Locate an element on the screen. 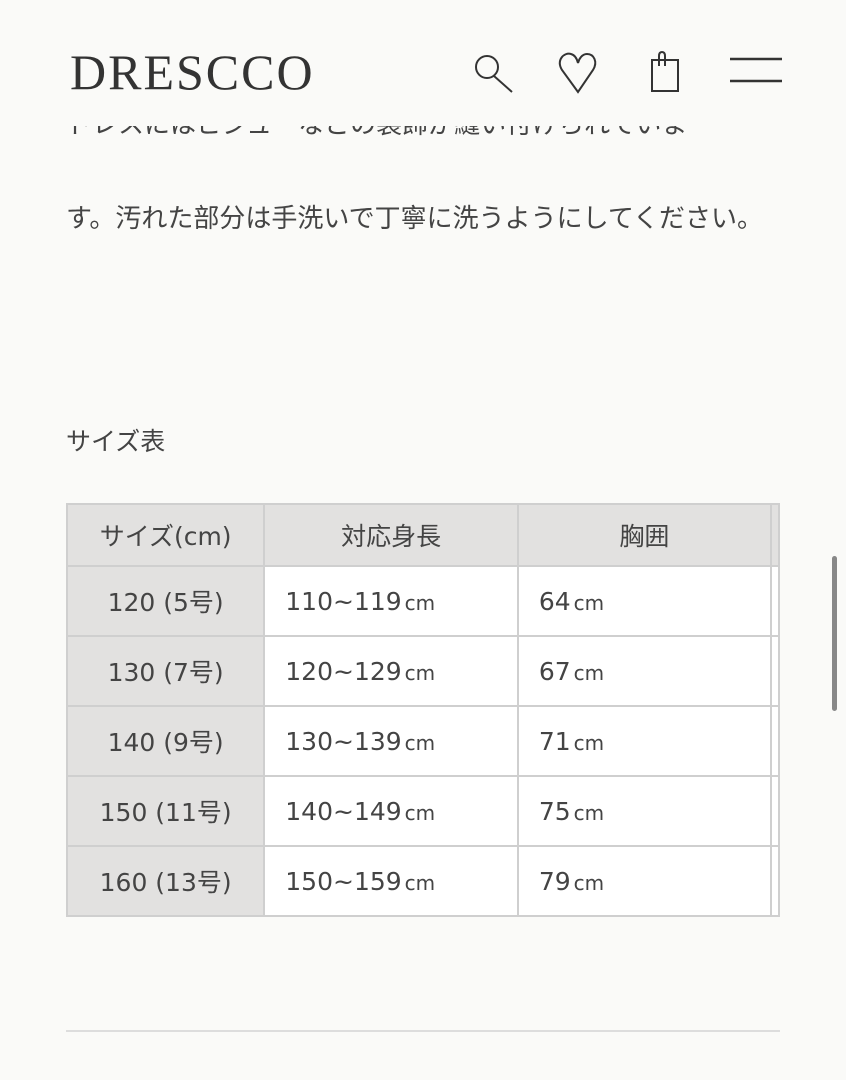  clipped-description-line: ドレスにはビジューなどの装飾が縫い付けられていま is located at coordinates (376, 133).